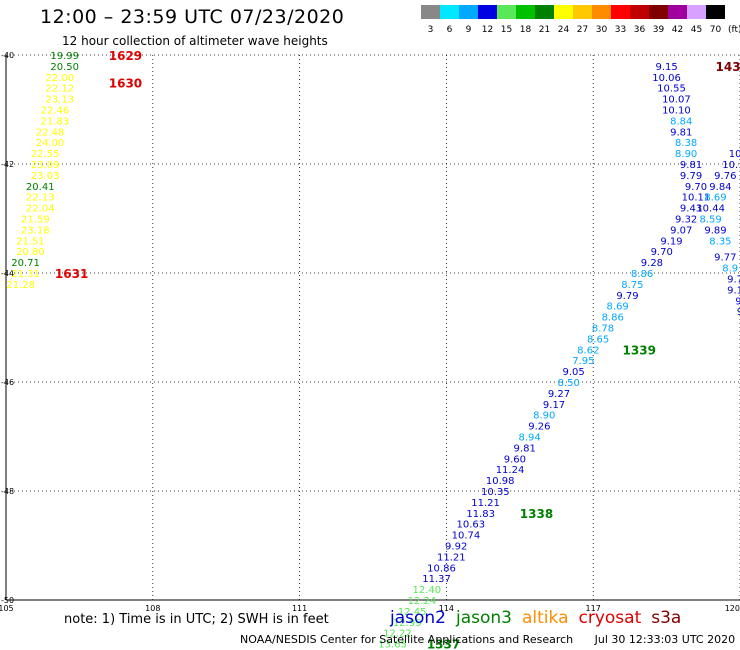  Describe the element at coordinates (152, 608) in the screenshot. I see `lon-label: 108` at that location.